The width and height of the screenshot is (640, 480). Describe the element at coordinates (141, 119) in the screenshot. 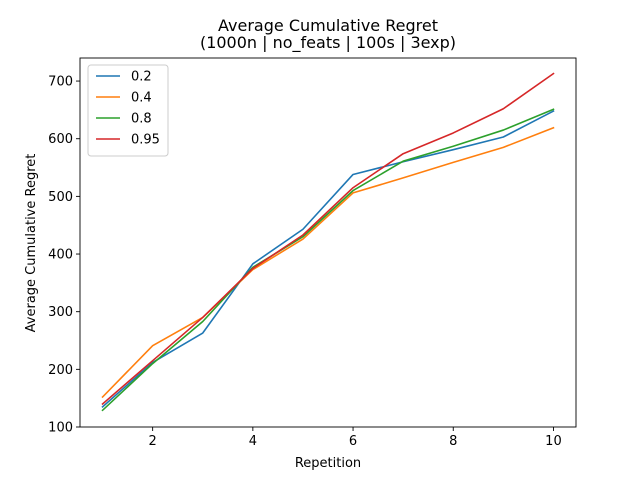

I see `legend-label-0.8: 0.8` at that location.